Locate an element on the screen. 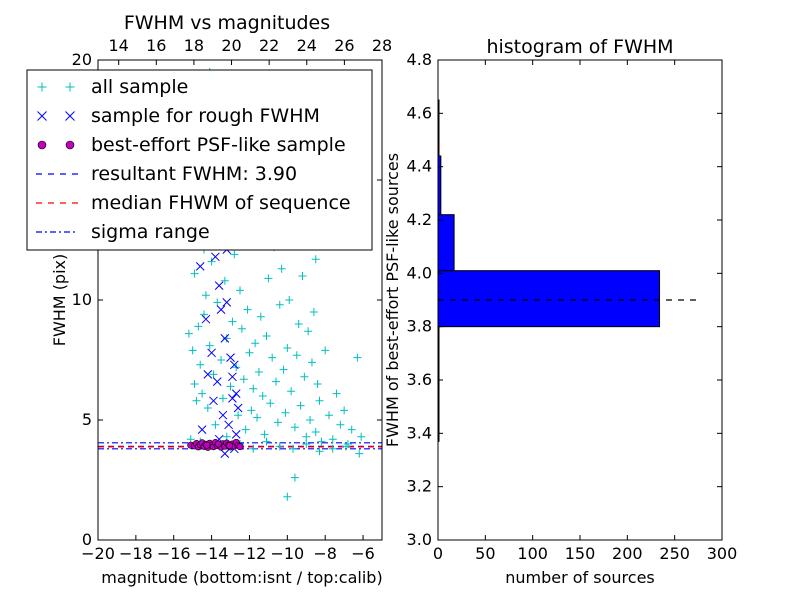  x-tick-label: 150 is located at coordinates (580, 553).